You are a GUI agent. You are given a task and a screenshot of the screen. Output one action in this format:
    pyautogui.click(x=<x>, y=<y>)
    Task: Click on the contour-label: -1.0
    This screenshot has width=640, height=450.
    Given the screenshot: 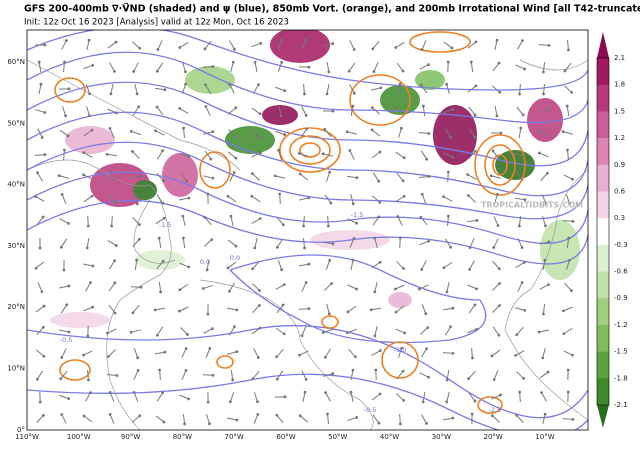 What is the action you would take?
    pyautogui.click(x=400, y=350)
    